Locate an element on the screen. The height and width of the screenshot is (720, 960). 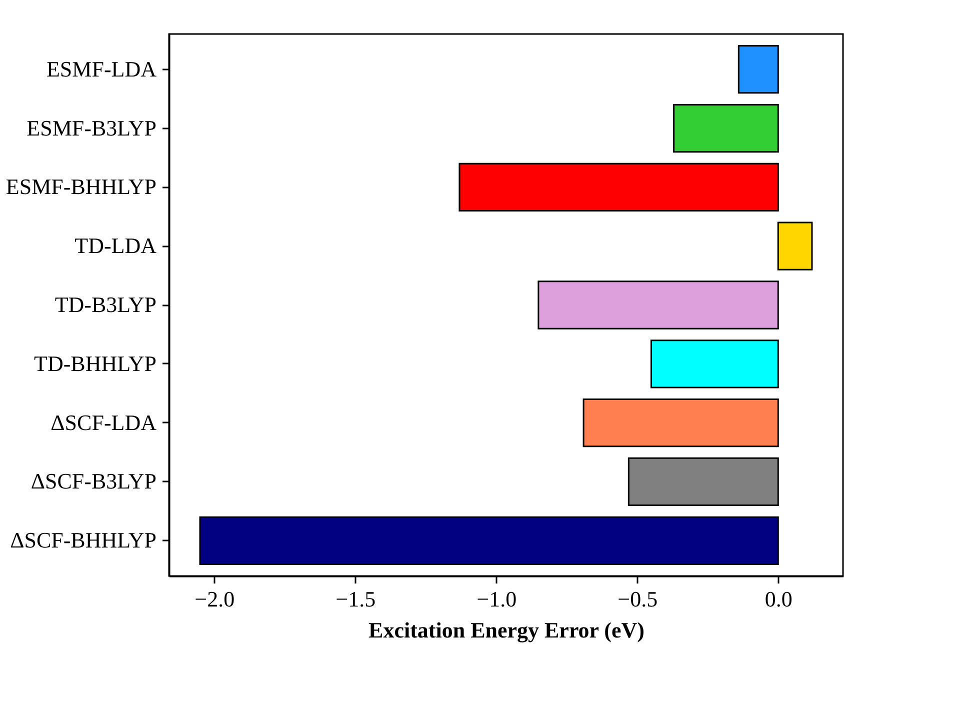
y-tick-label: ΔSCF-LDA is located at coordinates (103, 422).